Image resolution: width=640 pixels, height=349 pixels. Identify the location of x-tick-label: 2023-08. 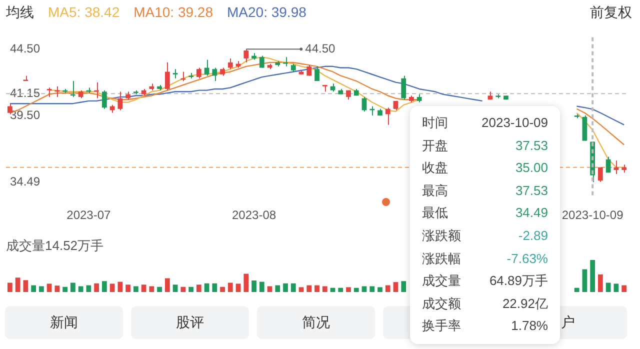
(254, 215).